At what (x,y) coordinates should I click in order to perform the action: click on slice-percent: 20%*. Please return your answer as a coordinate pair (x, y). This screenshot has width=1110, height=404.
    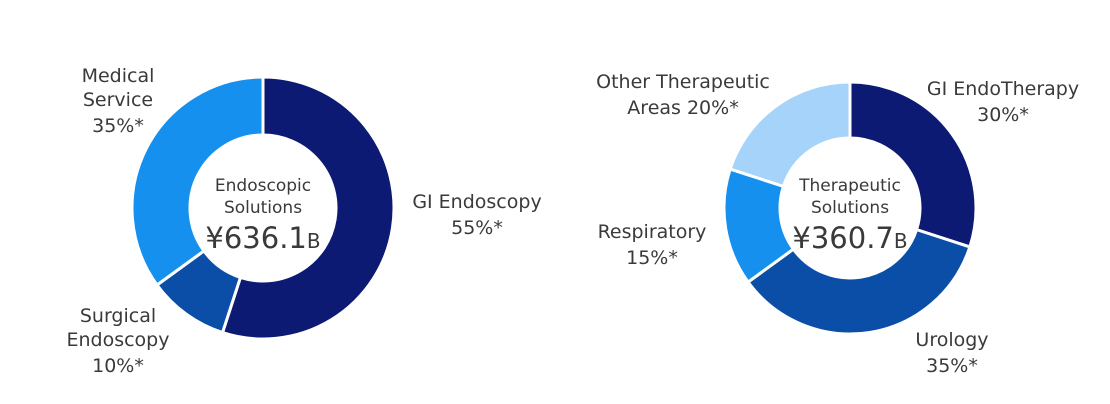
    Looking at the image, I should click on (713, 108).